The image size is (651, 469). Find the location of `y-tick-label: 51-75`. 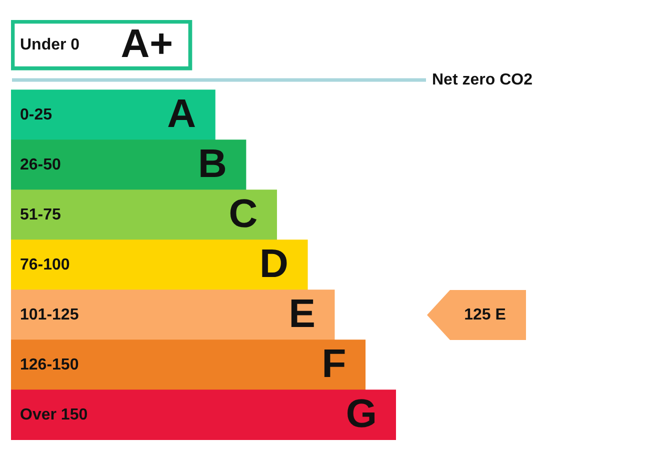

y-tick-label: 51-75 is located at coordinates (41, 215).